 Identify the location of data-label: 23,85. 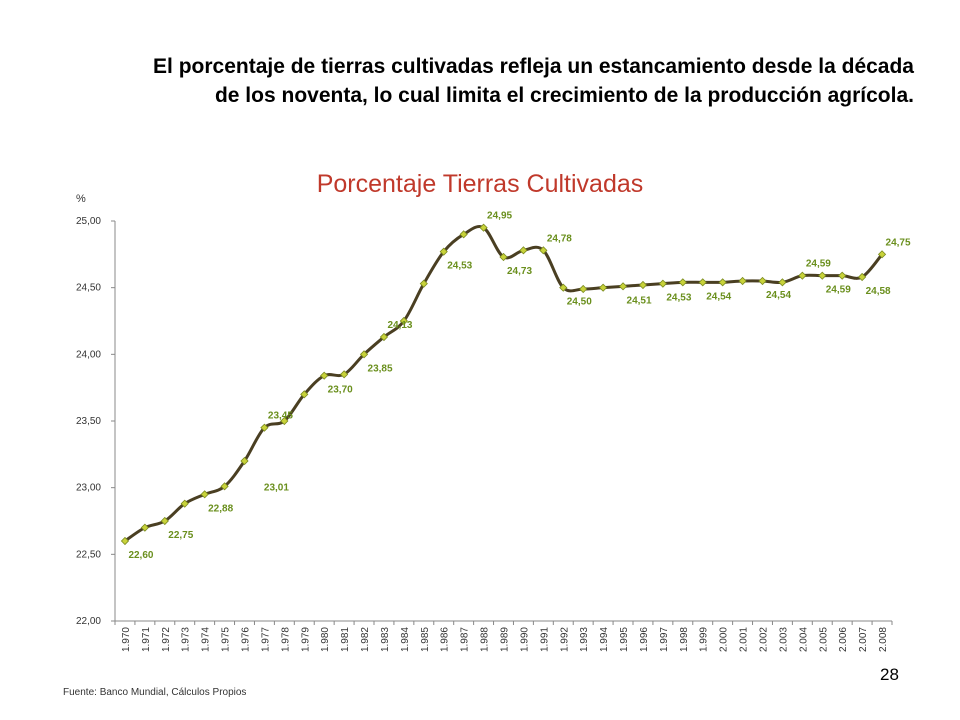
(380, 368).